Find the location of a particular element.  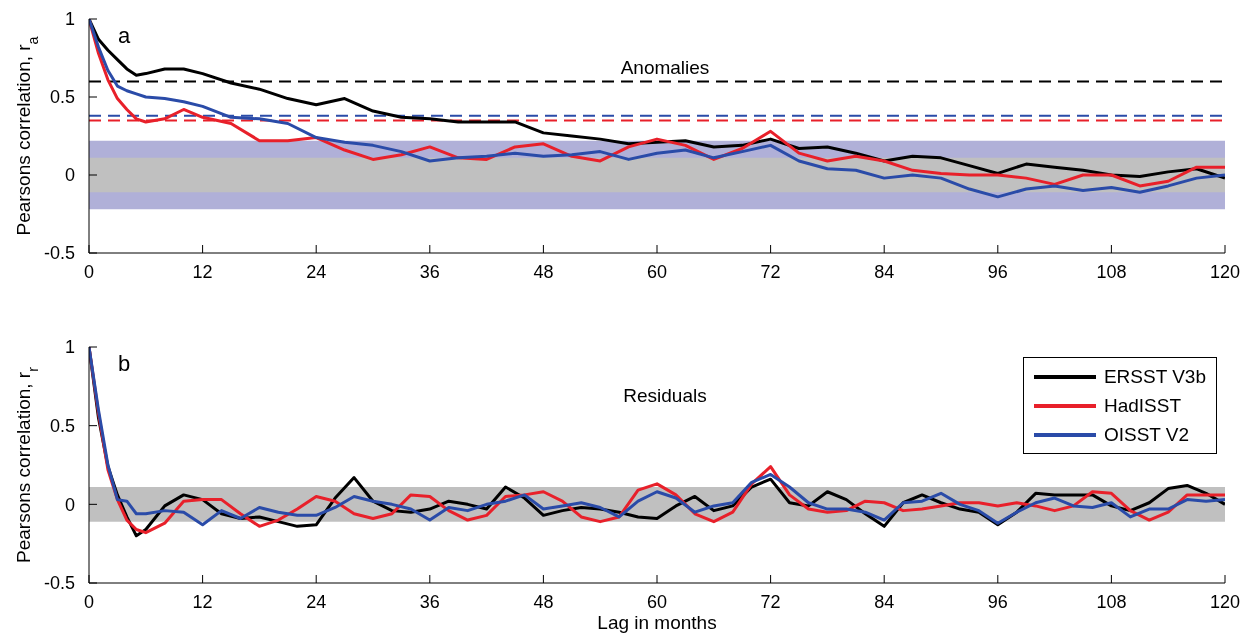

text: Residuals is located at coordinates (665, 395).